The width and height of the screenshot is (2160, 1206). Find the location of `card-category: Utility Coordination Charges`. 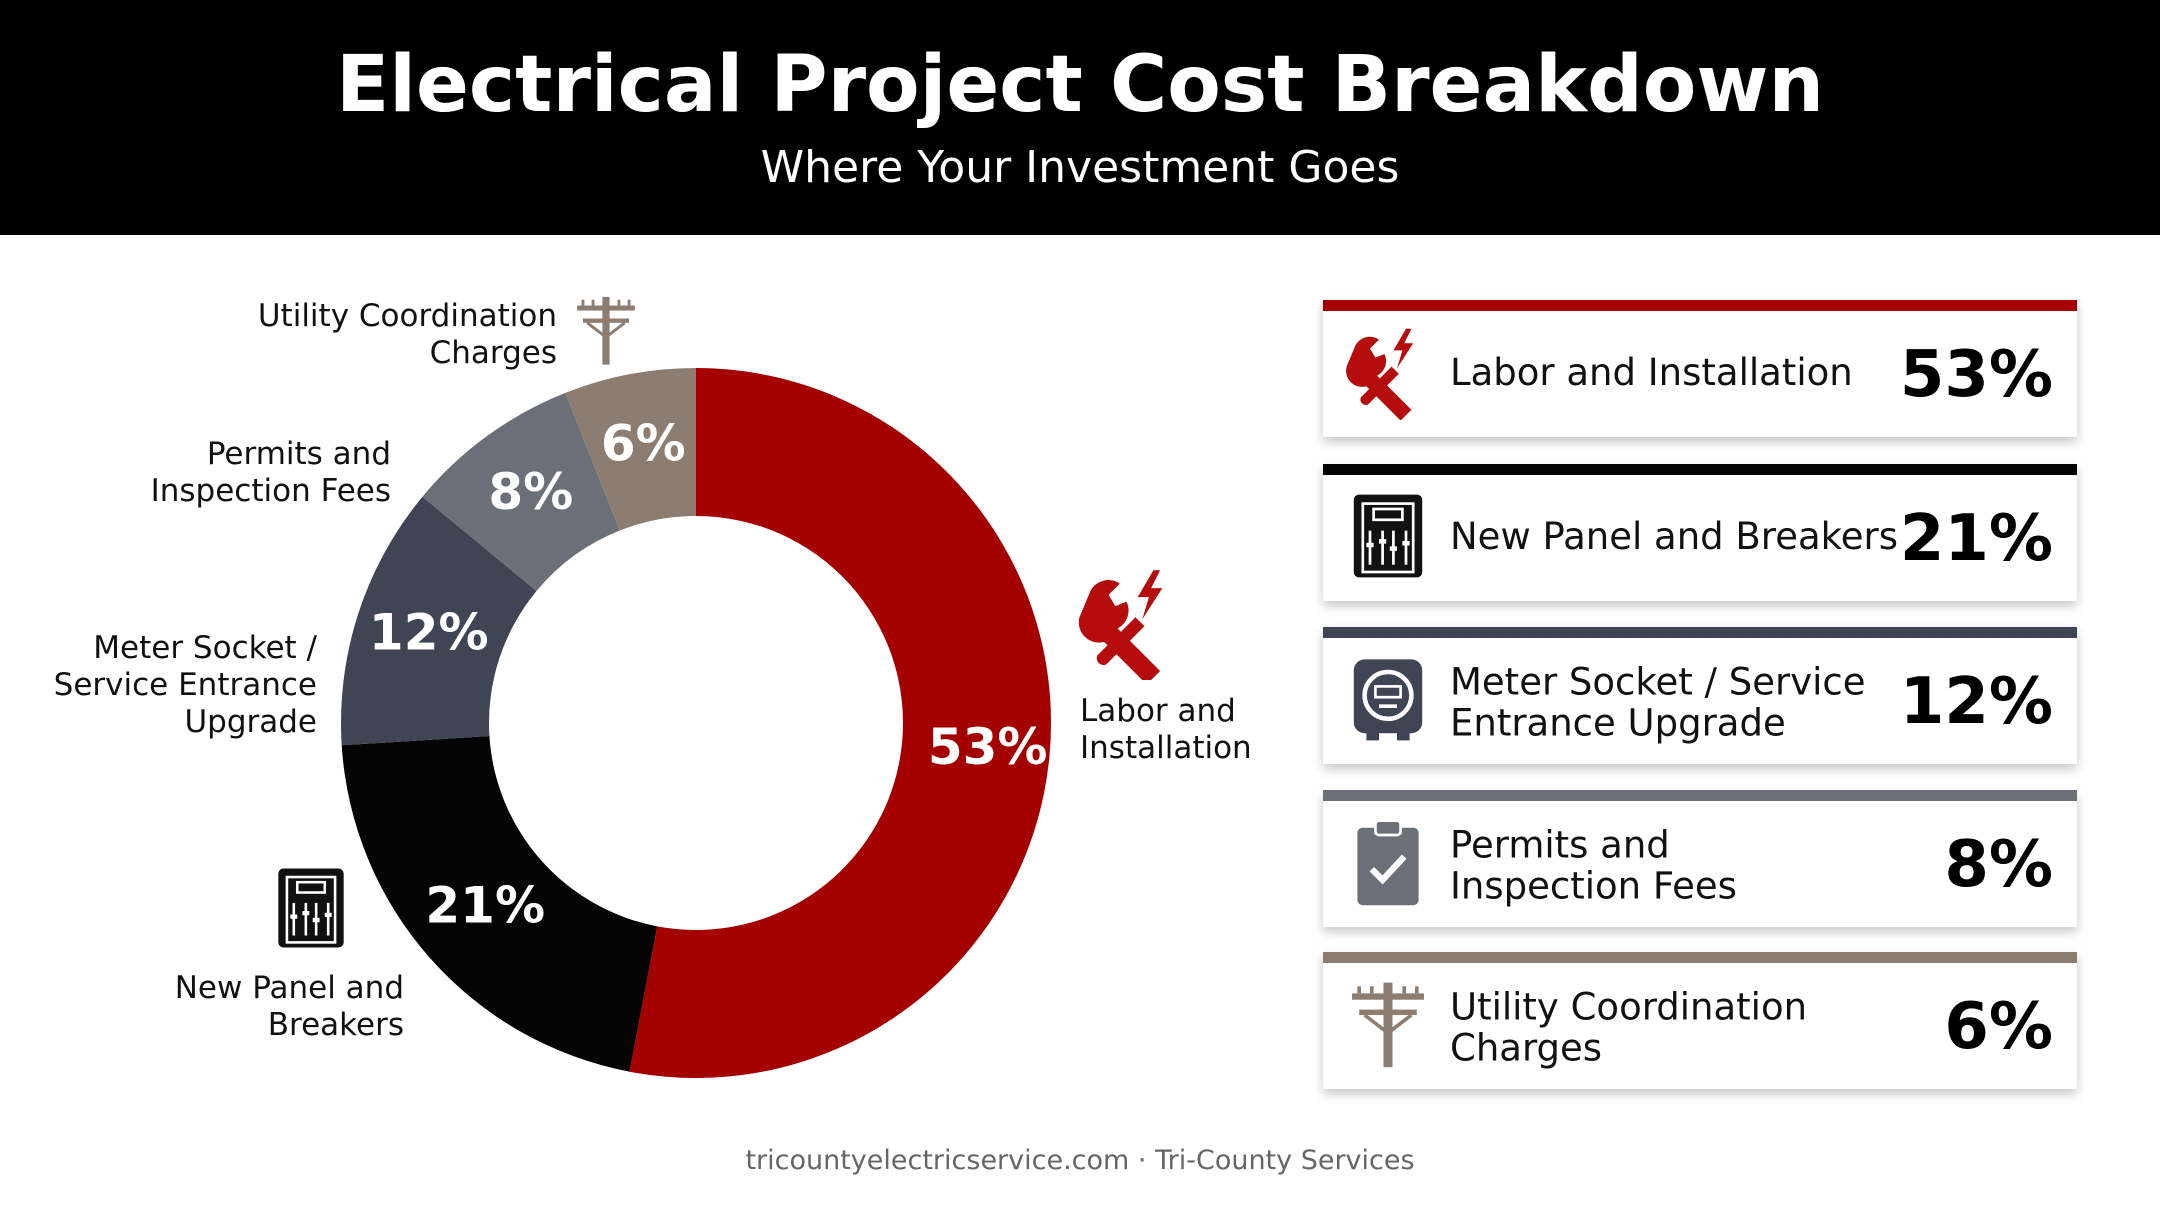

card-category: Utility Coordination Charges is located at coordinates (1629, 1027).